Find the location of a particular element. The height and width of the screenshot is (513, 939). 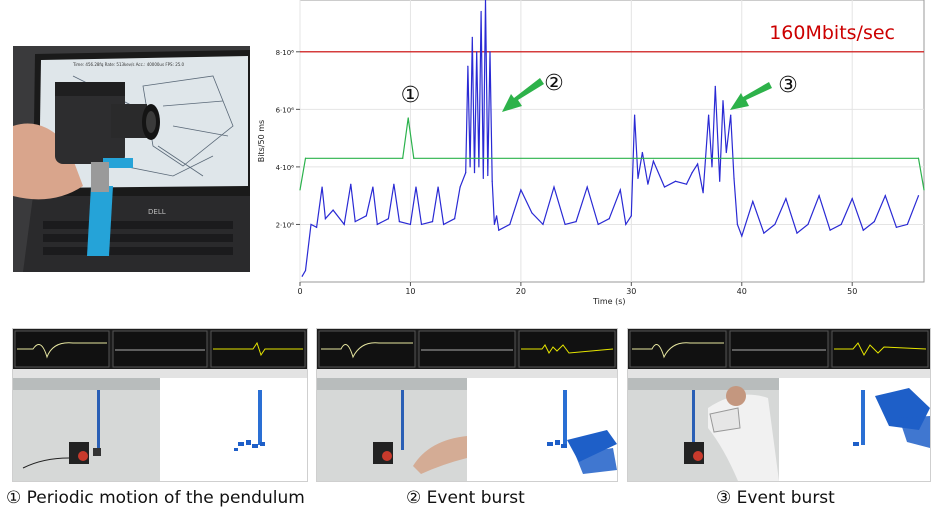

y-tick-label: 2·10⁶ is located at coordinates (285, 225).